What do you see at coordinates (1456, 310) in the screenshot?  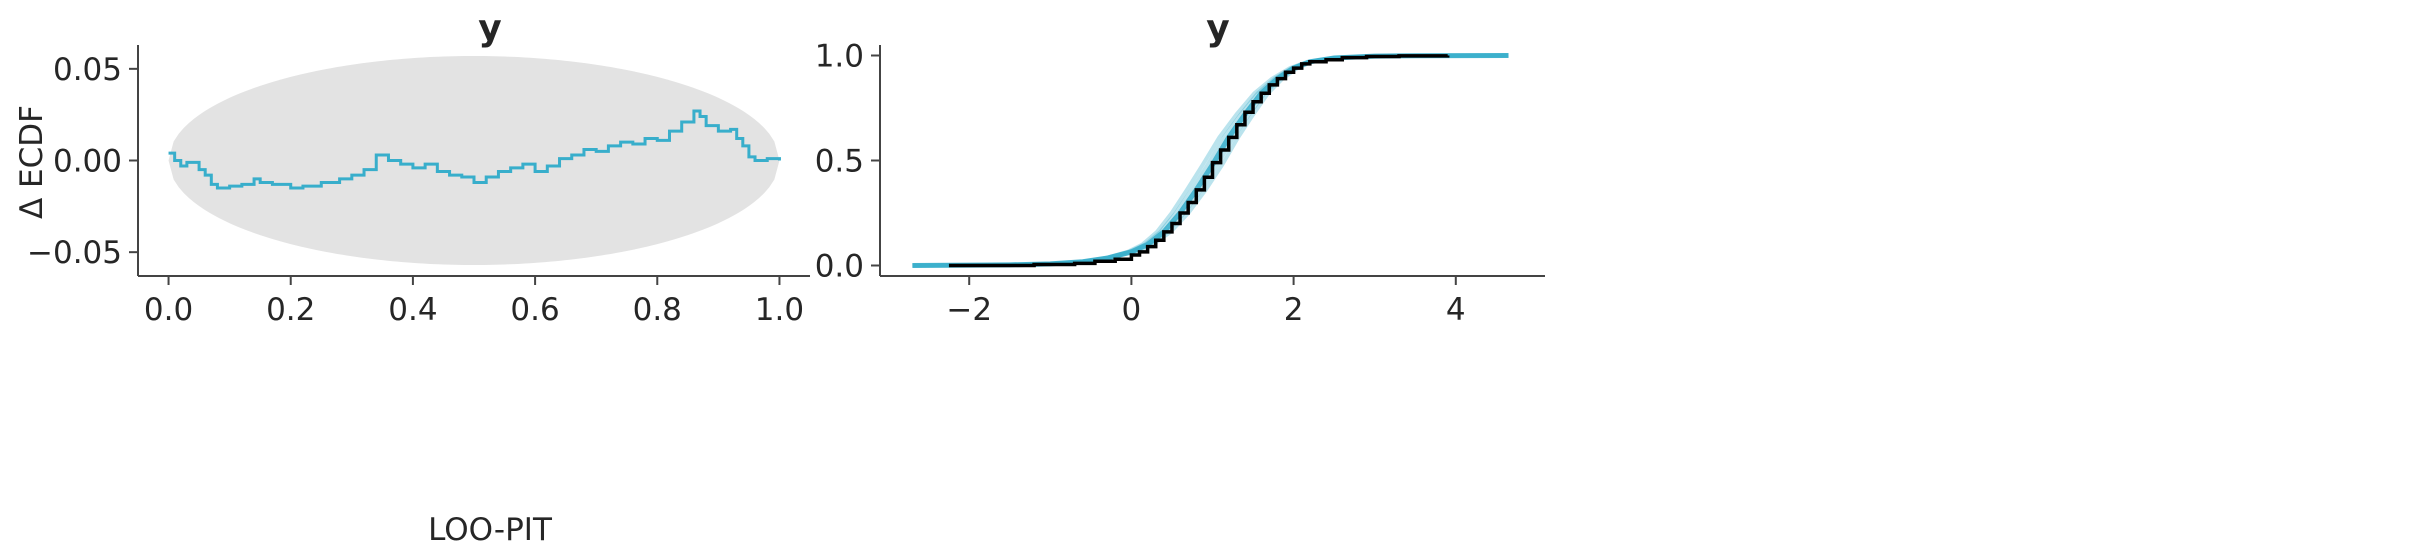 I see `x-tick-label: 4` at bounding box center [1456, 310].